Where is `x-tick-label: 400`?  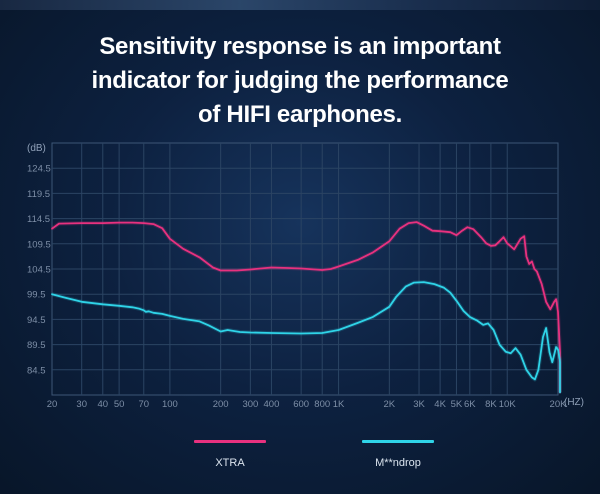 x-tick-label: 400 is located at coordinates (272, 404).